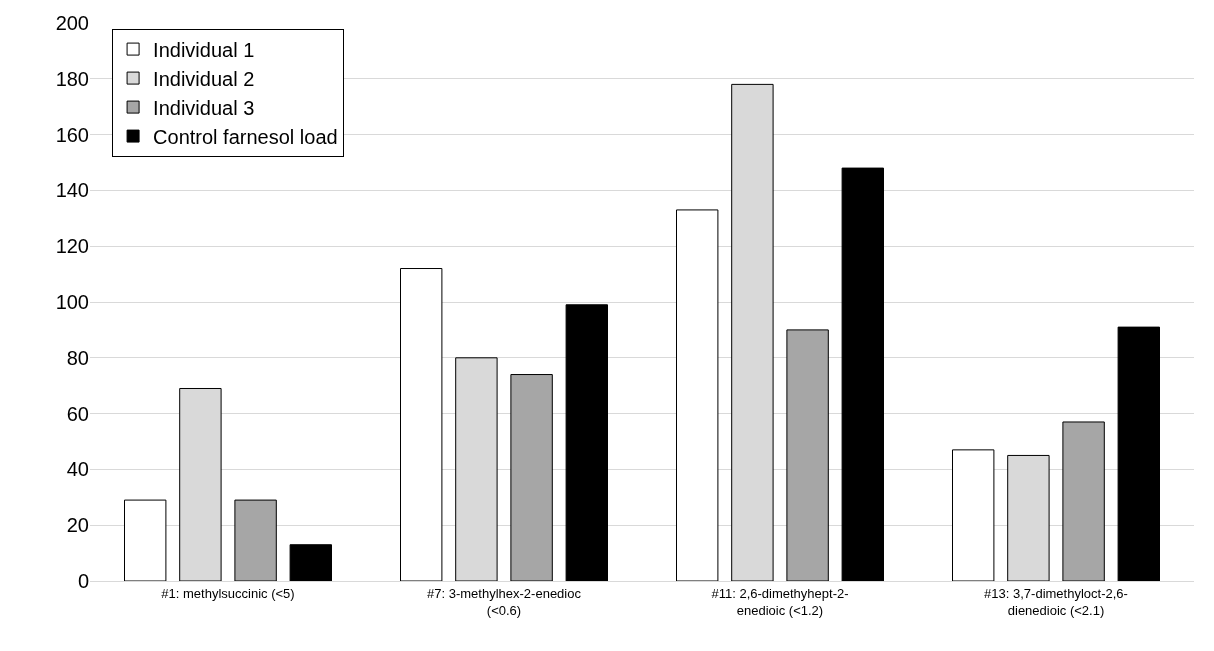 This screenshot has height=651, width=1214. I want to click on y-tick-label: 0, so click(83, 581).